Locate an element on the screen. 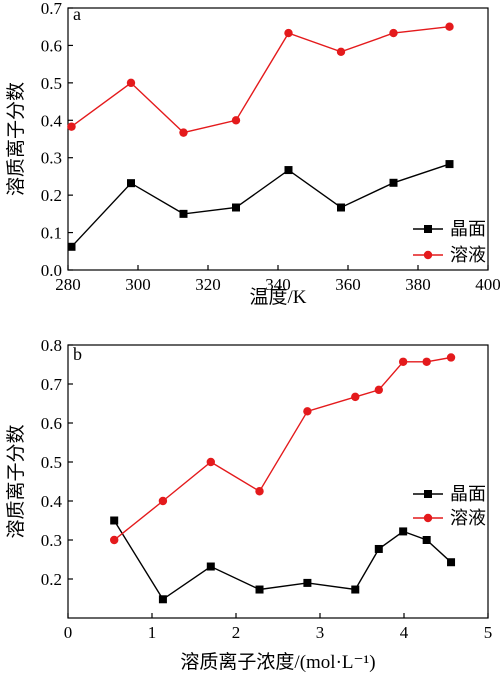 This screenshot has height=684, width=500. series-solution is located at coordinates (260, 79).